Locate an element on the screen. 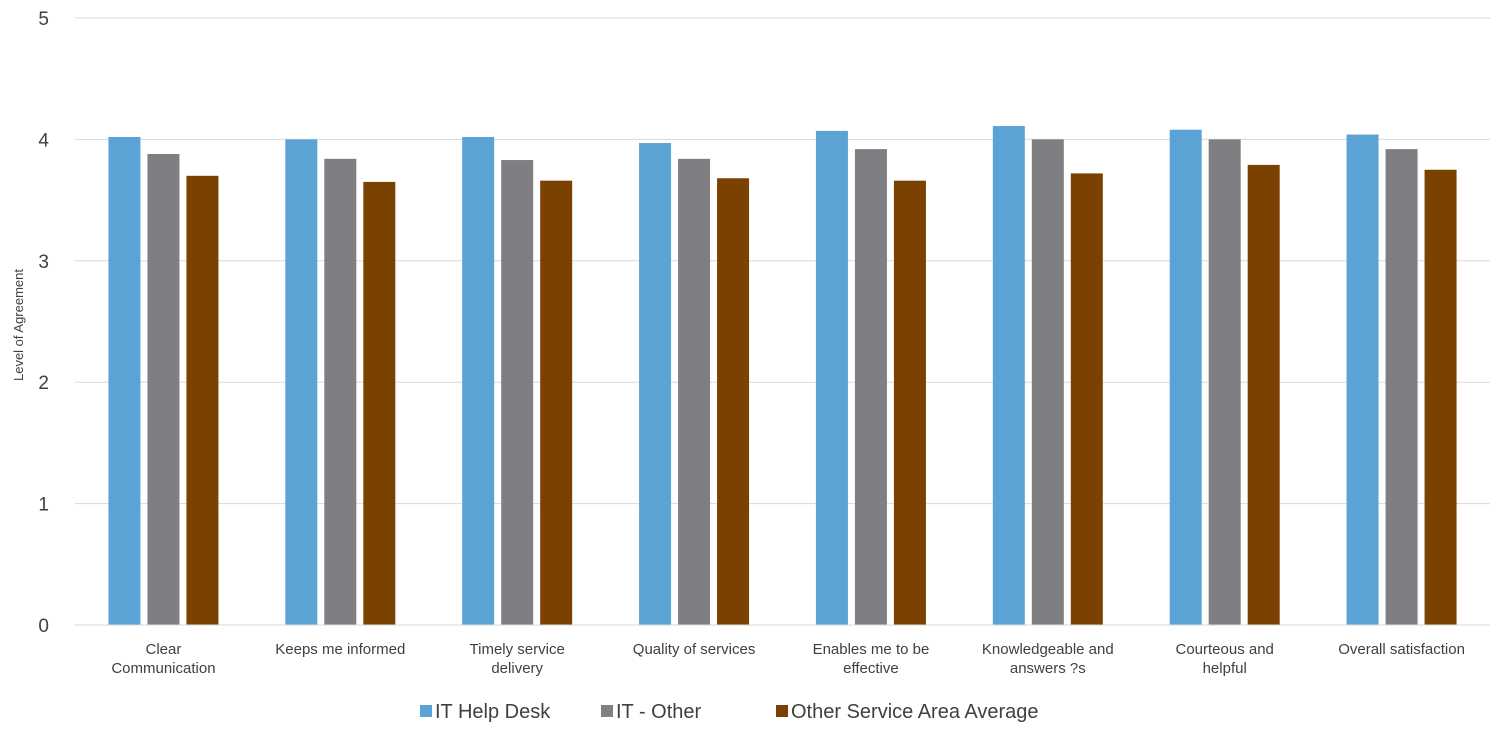 This screenshot has width=1499, height=731. legend-label: IT Help Desk is located at coordinates (493, 712).